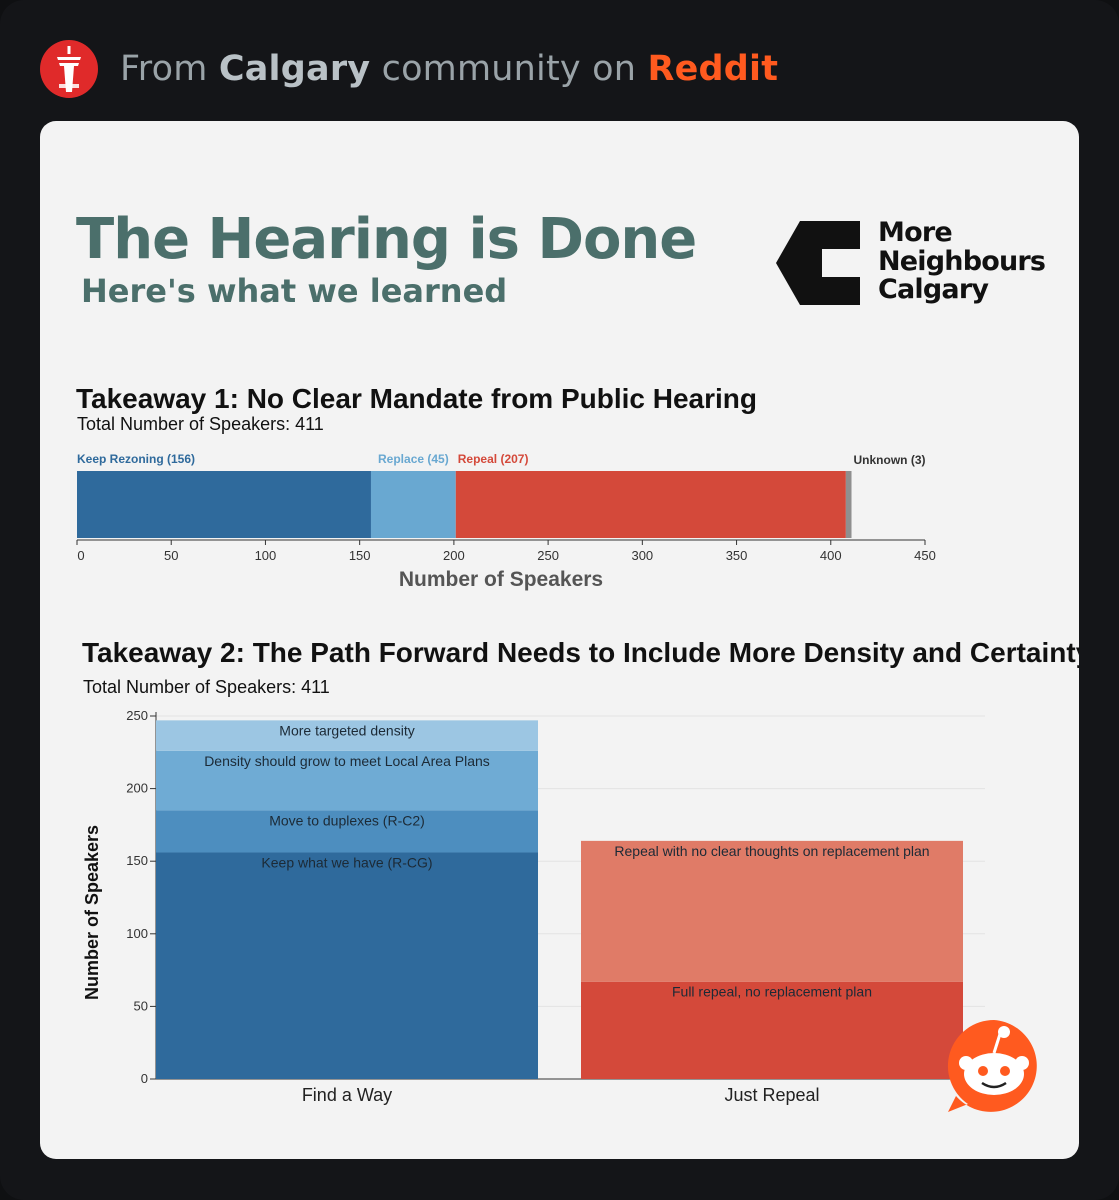 The width and height of the screenshot is (1119, 1200). What do you see at coordinates (224, 504) in the screenshot?
I see `bar-segment-keep-rezoning` at bounding box center [224, 504].